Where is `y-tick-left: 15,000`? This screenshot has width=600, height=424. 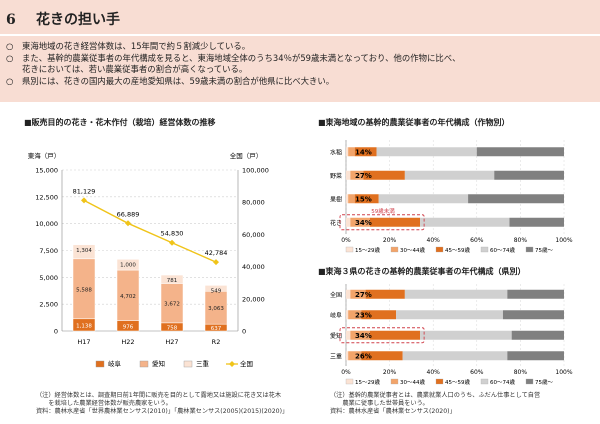
y-tick-left: 15,000 is located at coordinates (46, 171).